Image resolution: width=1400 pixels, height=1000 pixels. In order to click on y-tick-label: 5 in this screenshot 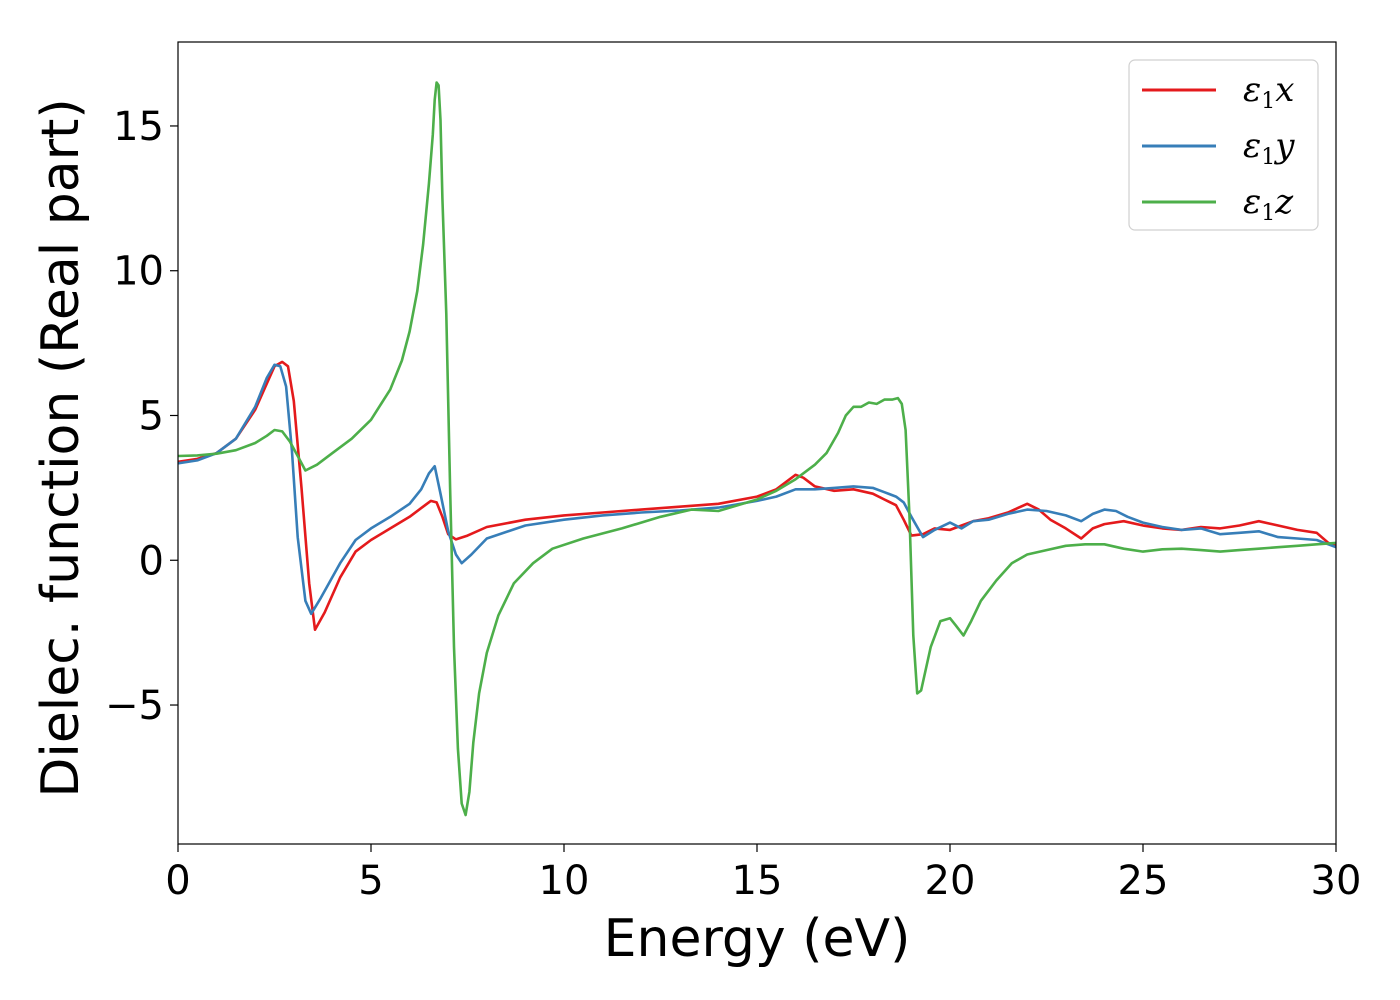, I will do `click(151, 416)`.